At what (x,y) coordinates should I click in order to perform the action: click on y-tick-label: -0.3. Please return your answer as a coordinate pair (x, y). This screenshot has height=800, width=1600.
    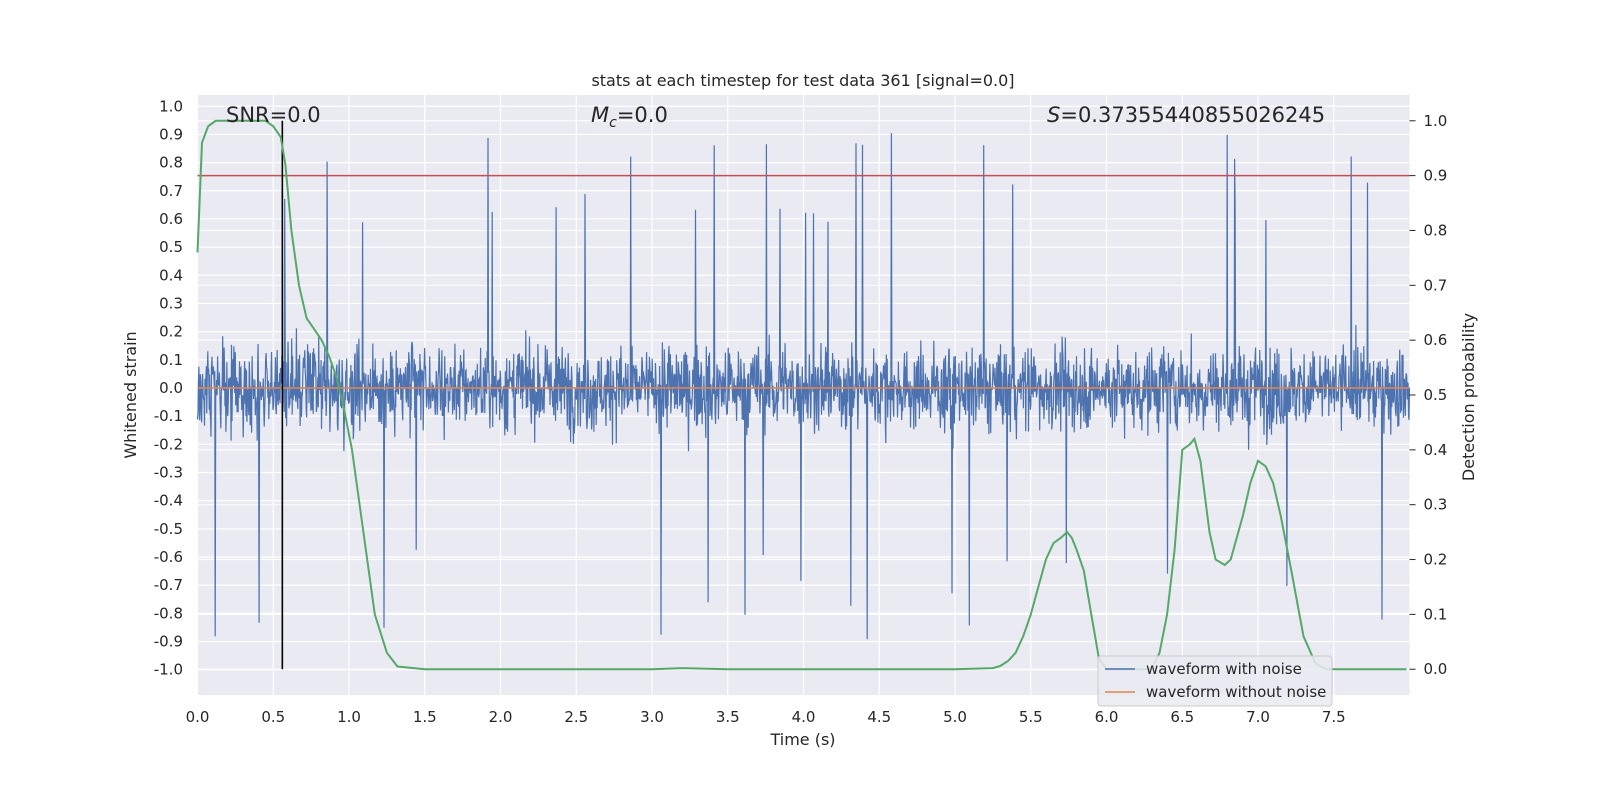
    Looking at the image, I should click on (168, 472).